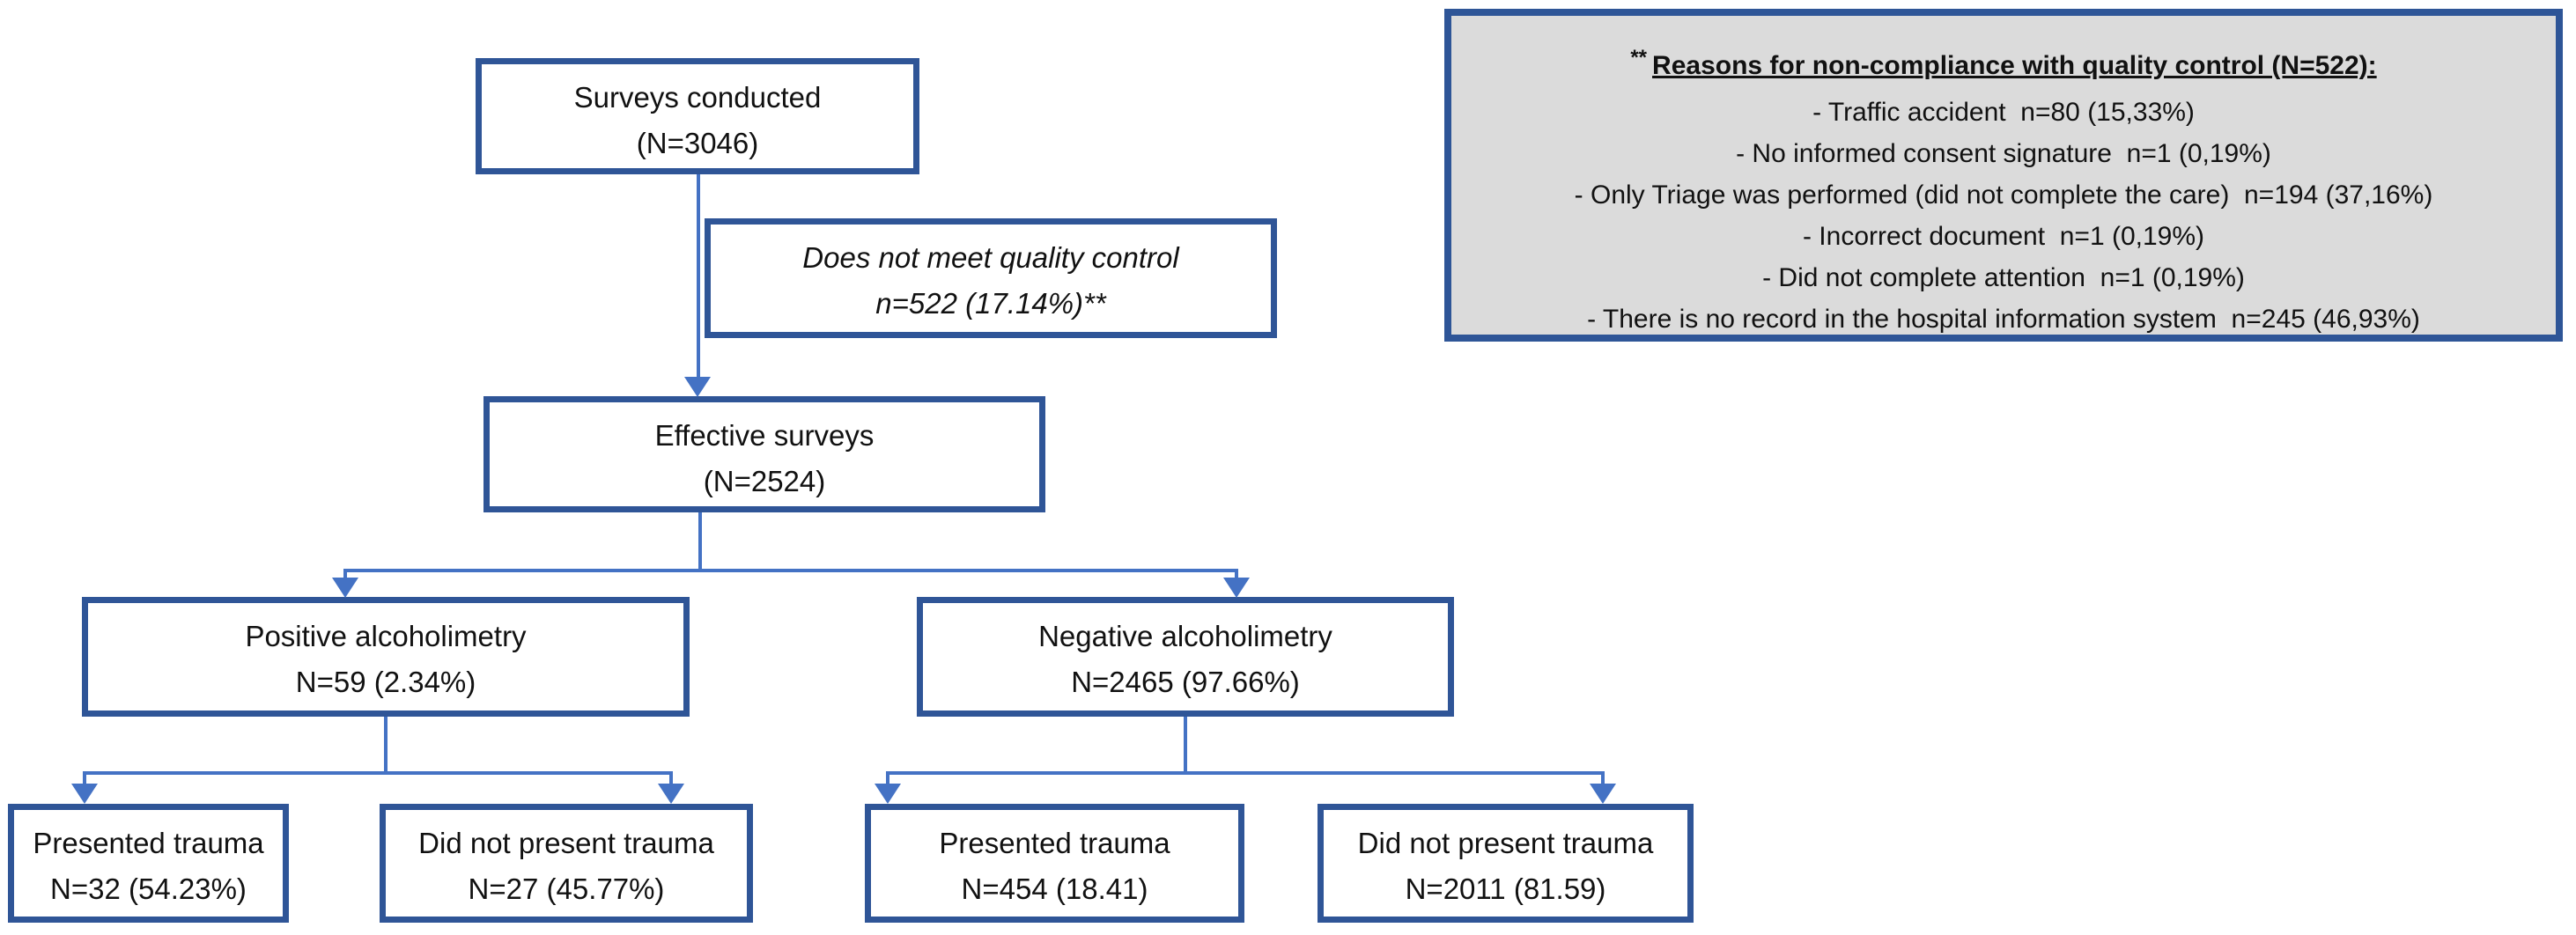 Image resolution: width=2576 pixels, height=935 pixels. What do you see at coordinates (1505, 888) in the screenshot?
I see `node-count: N=2011 (81.59)` at bounding box center [1505, 888].